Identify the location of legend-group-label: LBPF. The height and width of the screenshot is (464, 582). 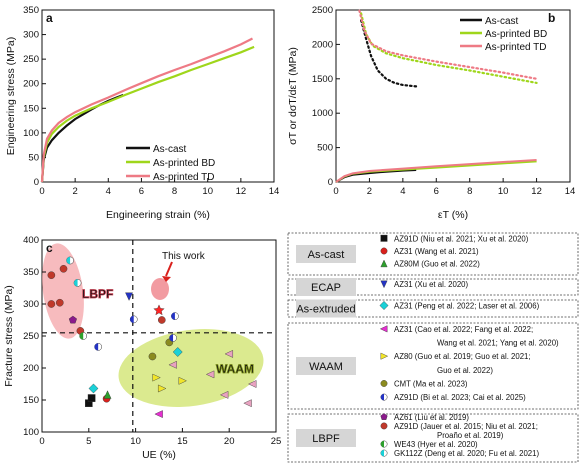
(326, 439).